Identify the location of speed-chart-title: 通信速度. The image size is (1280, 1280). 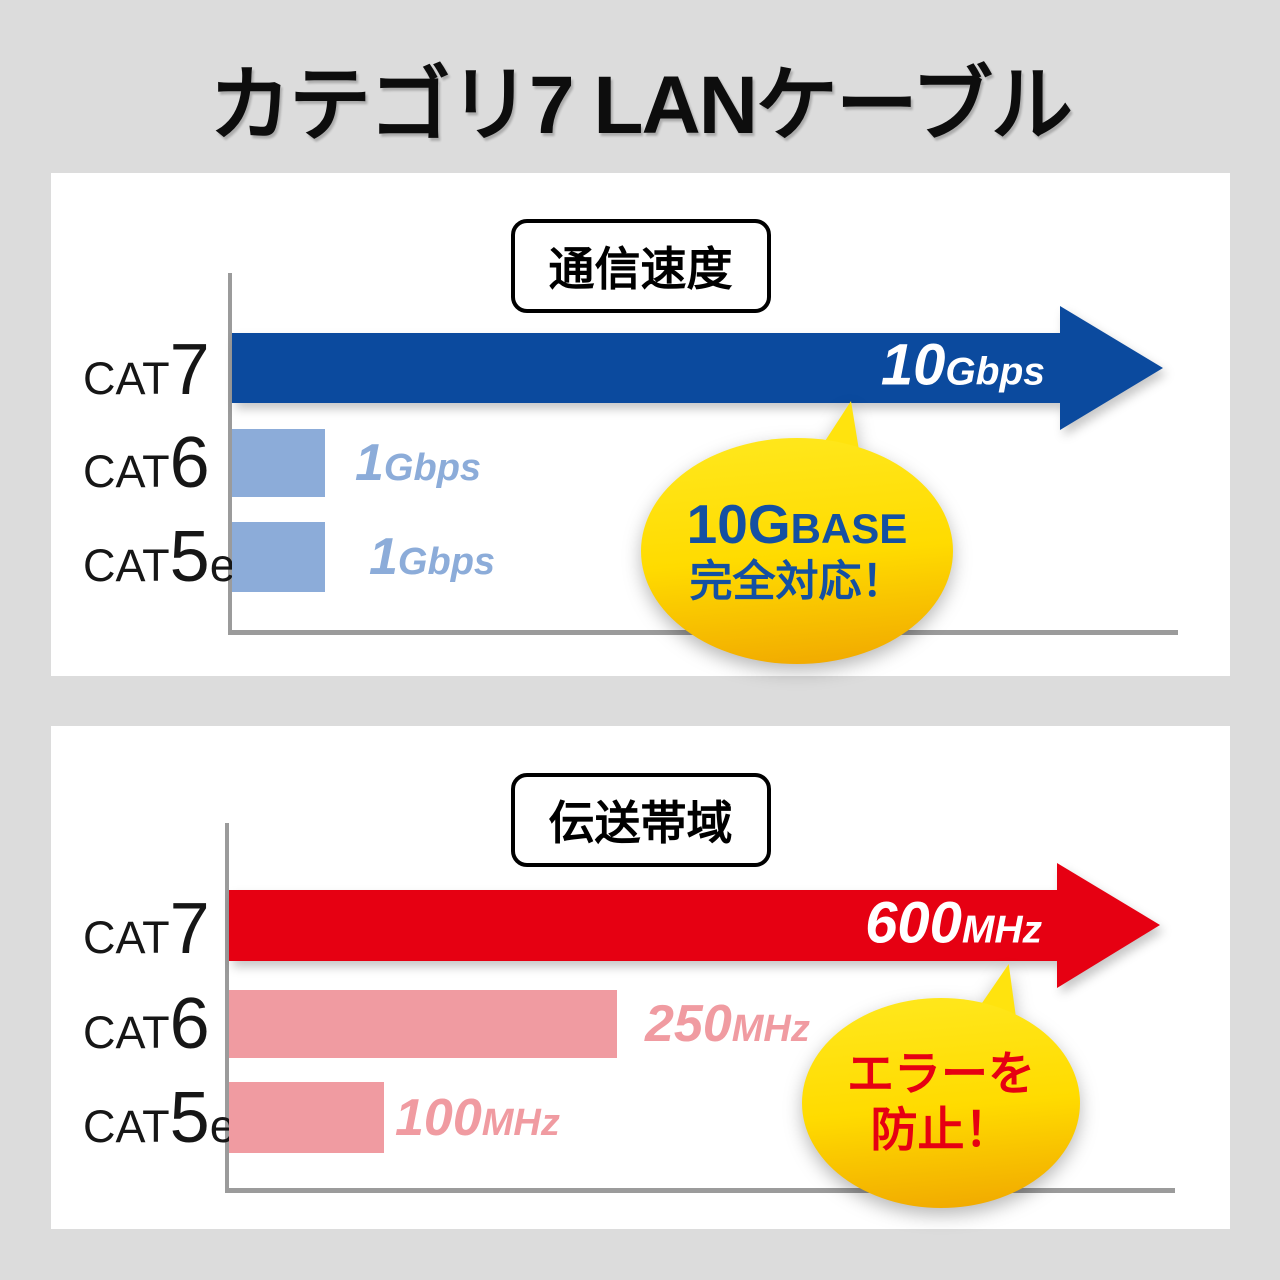
(640, 269).